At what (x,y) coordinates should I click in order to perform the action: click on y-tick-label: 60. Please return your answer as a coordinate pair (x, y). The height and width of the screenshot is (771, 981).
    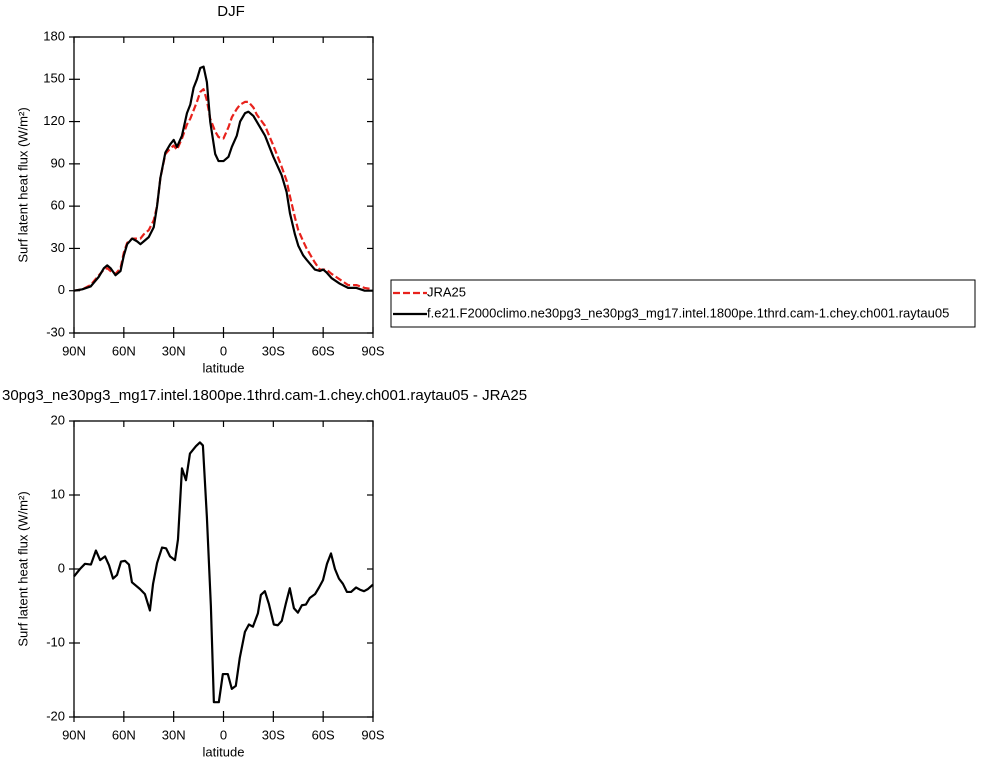
    Looking at the image, I should click on (58, 205).